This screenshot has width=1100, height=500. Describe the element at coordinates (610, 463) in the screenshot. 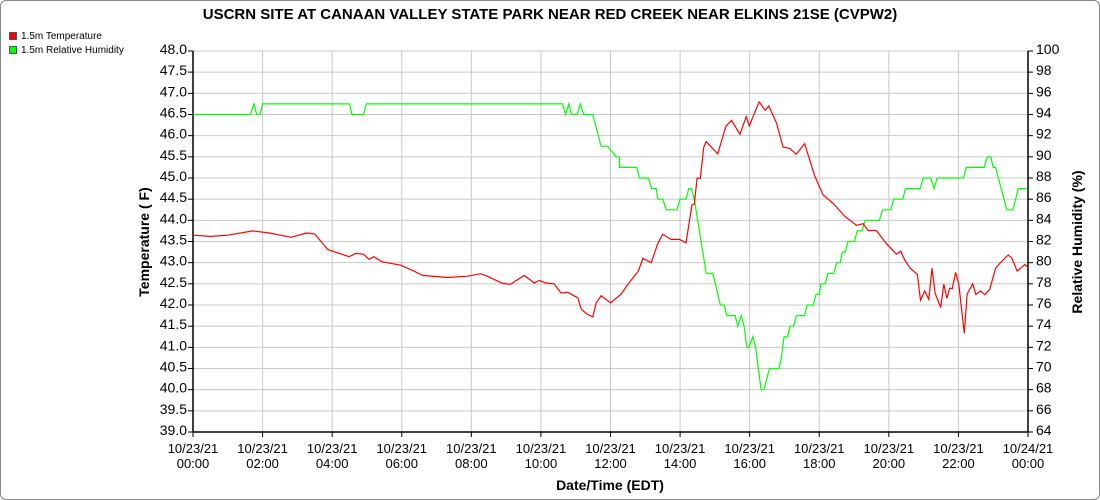

I see `x-tick-label-time: 12:00` at that location.